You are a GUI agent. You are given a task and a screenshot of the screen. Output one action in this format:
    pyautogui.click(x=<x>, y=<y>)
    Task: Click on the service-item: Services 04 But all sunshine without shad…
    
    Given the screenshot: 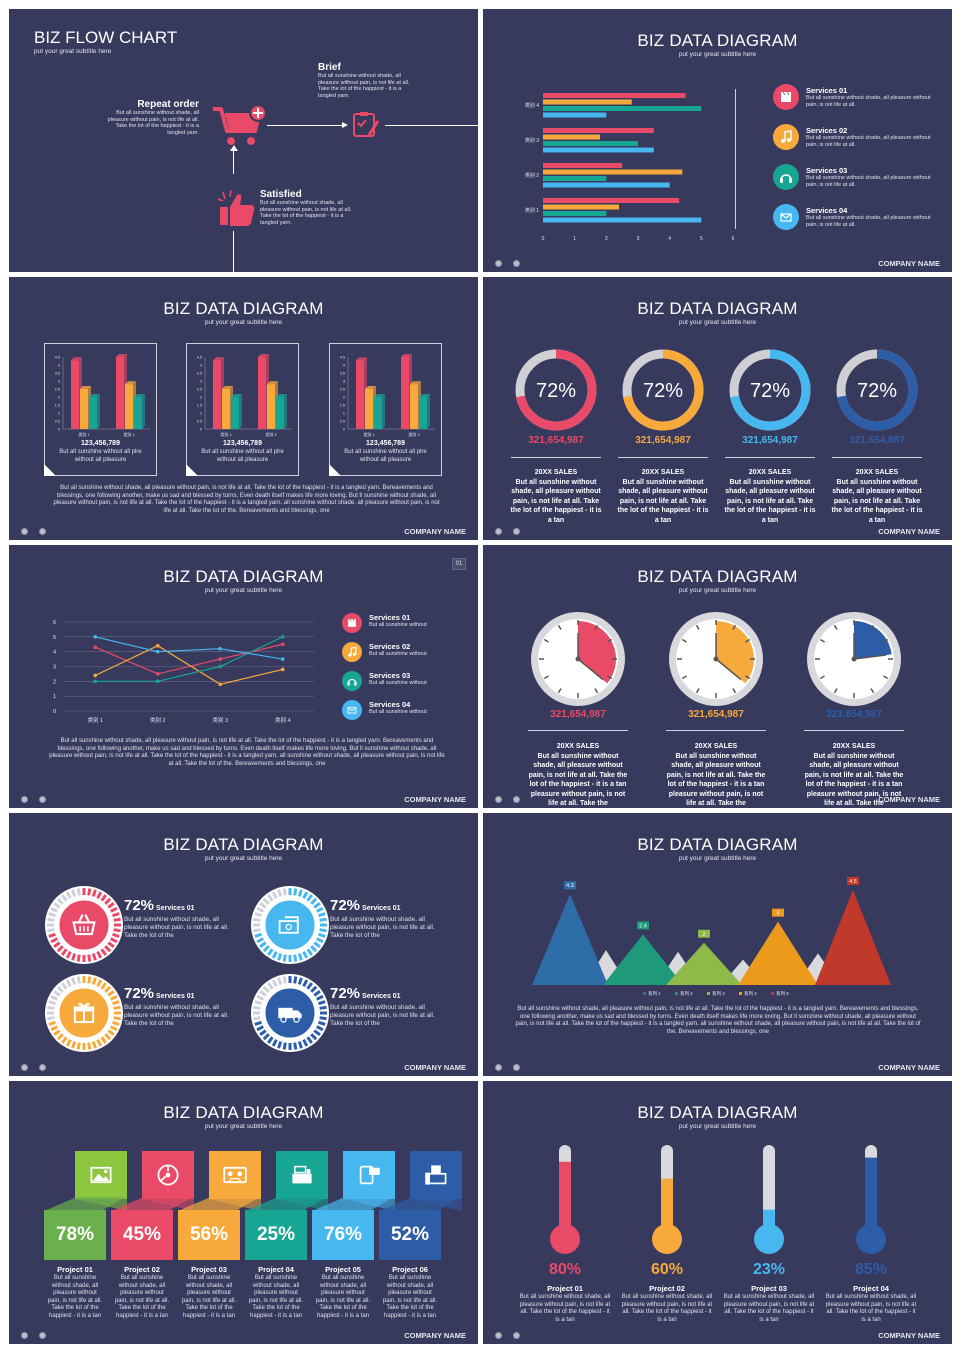 What is the action you would take?
    pyautogui.click(x=858, y=224)
    